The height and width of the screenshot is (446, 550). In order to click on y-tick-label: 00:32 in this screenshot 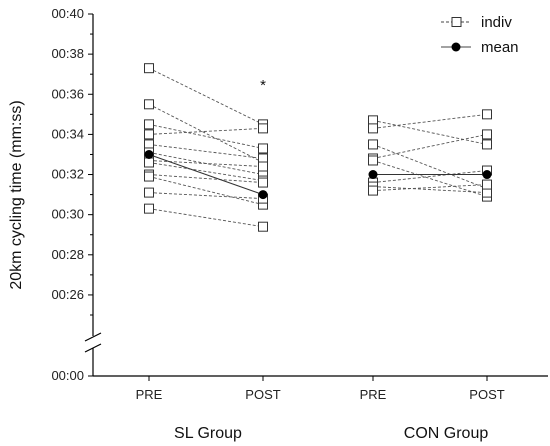, I will do `click(67, 174)`.